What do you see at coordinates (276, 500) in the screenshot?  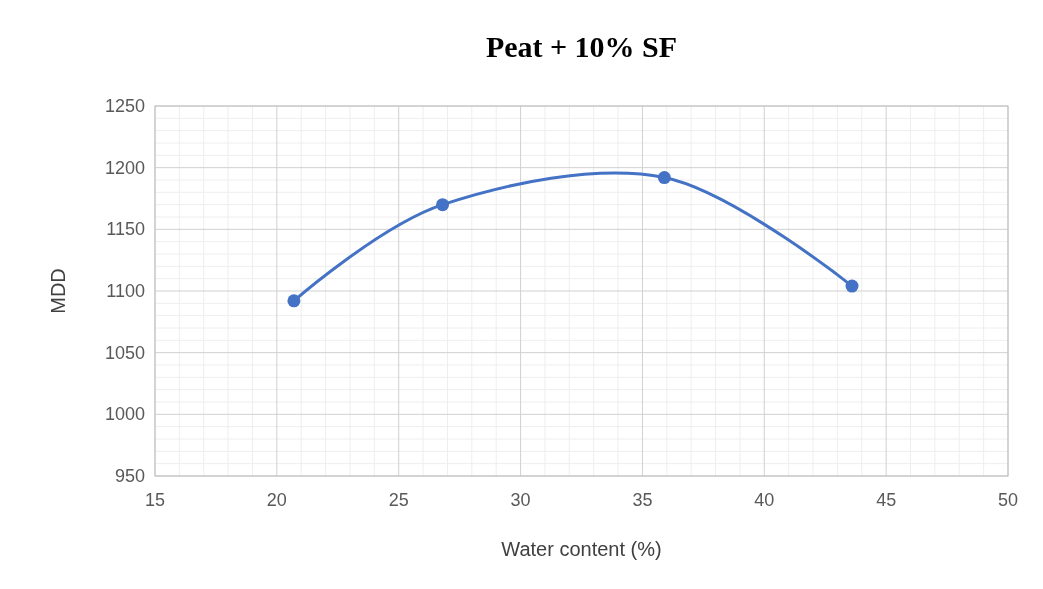 I see `x-tick-label: 20` at bounding box center [276, 500].